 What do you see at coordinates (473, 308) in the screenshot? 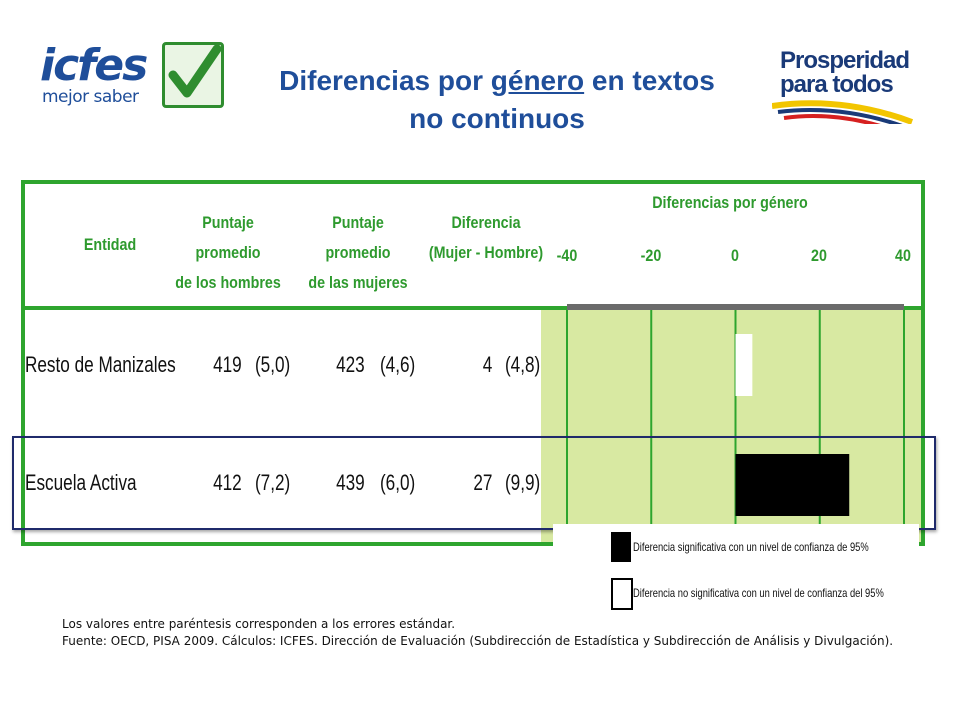
I see `header-divider` at bounding box center [473, 308].